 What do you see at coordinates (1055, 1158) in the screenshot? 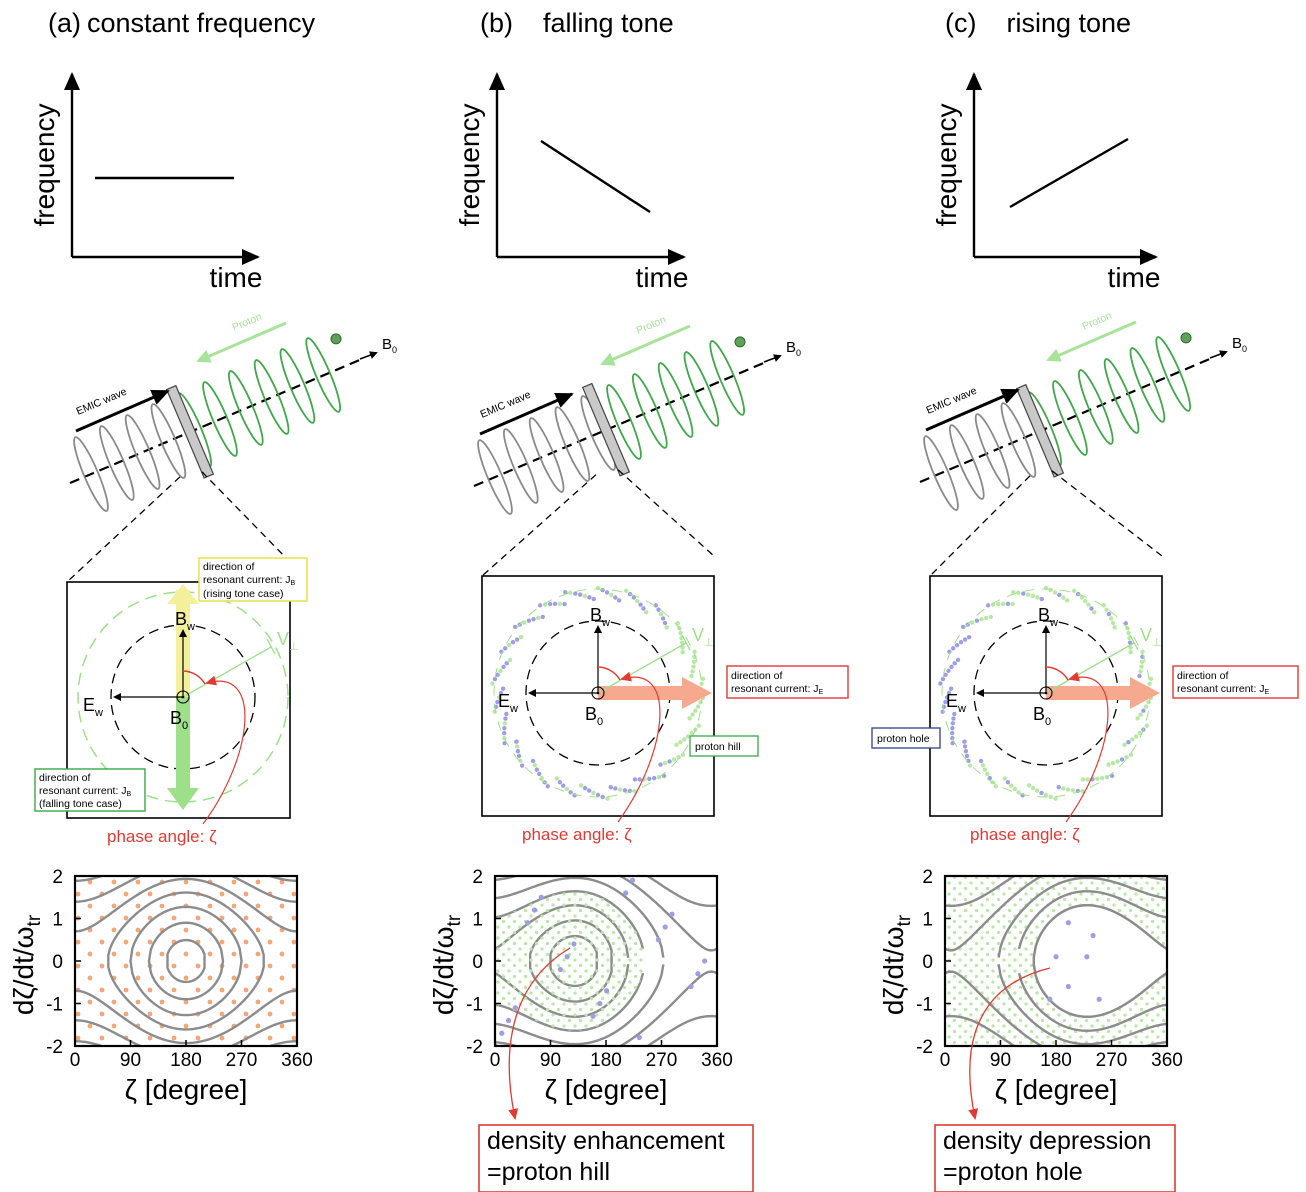
I see `density-box: density depression =proton hole` at bounding box center [1055, 1158].